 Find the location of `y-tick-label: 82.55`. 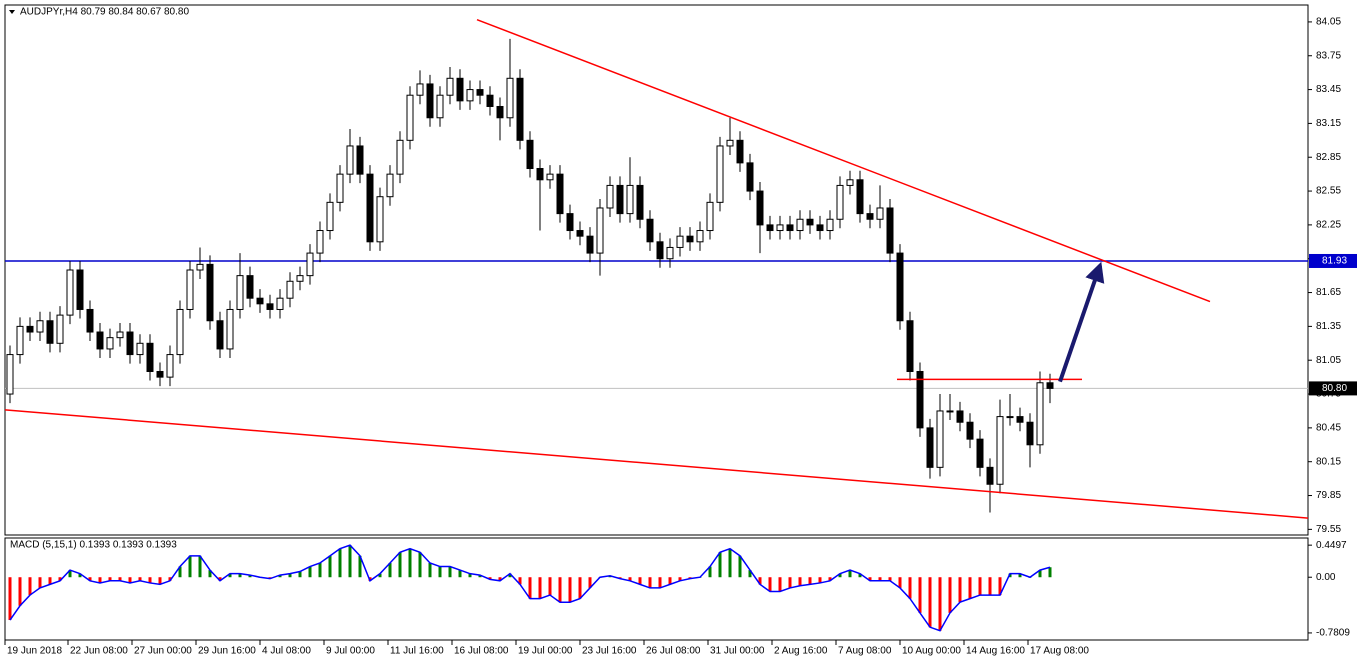

y-tick-label: 82.55 is located at coordinates (1328, 191).